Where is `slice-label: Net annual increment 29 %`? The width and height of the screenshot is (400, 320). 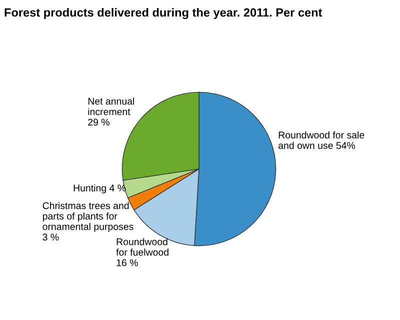
slice-label: Net annual increment 29 % is located at coordinates (111, 112).